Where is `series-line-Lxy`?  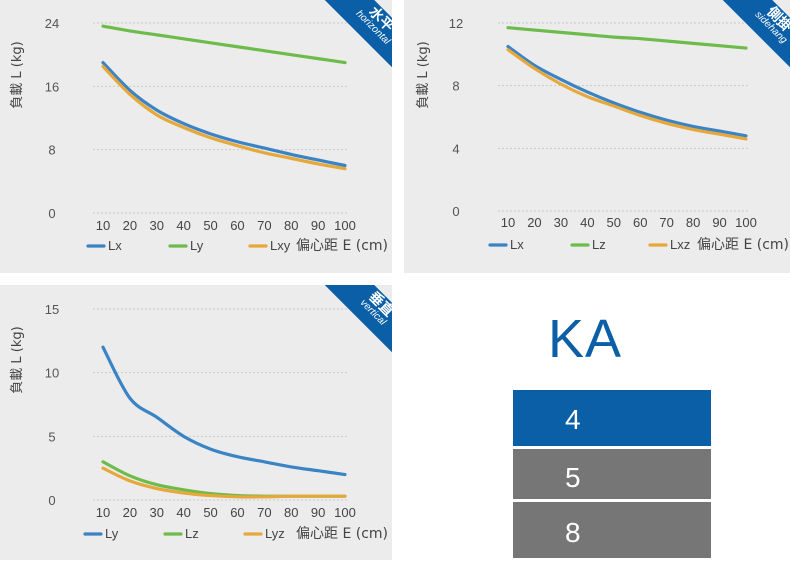
series-line-Lxy is located at coordinates (224, 117).